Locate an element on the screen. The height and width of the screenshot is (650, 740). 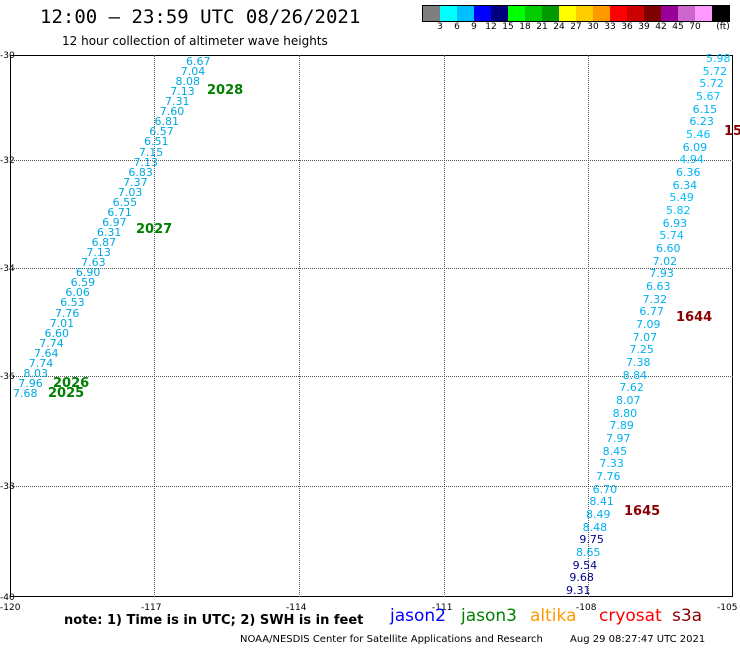
swh-value: 6.34 is located at coordinates (685, 185).